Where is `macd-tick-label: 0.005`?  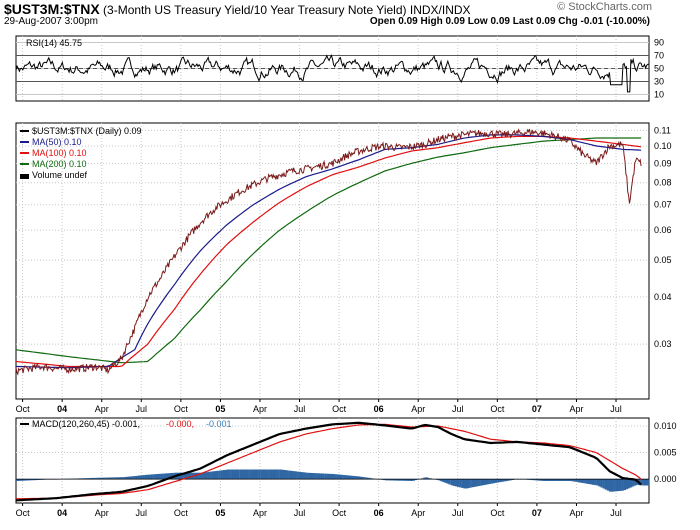 macd-tick-label: 0.005 is located at coordinates (665, 453).